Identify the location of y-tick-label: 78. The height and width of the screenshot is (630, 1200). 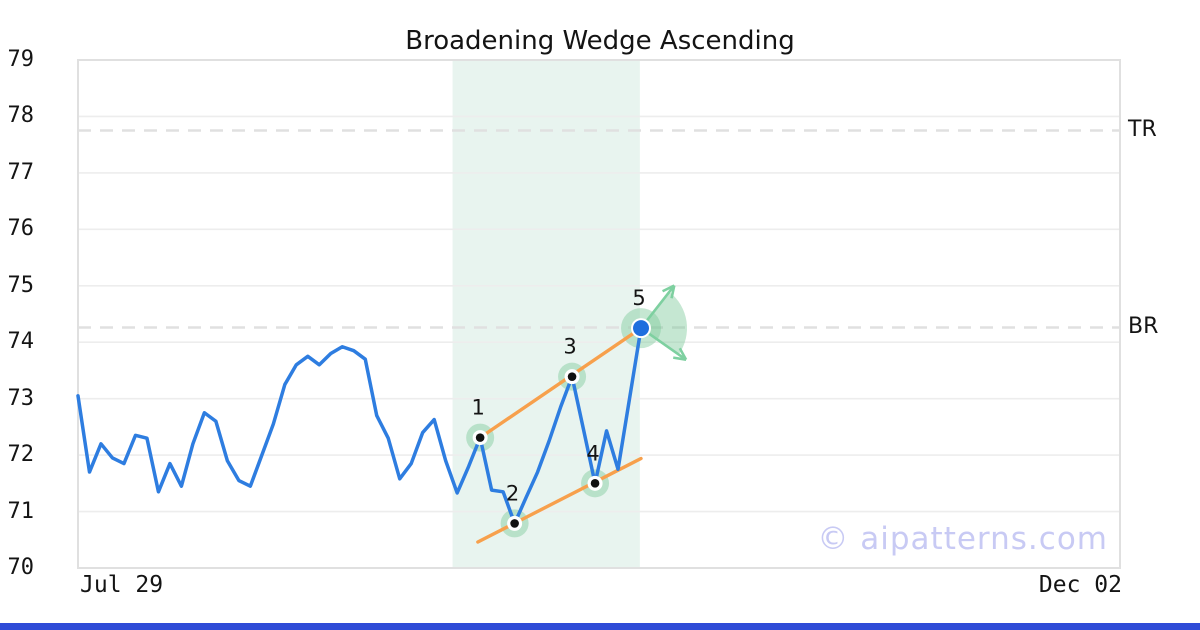
(21, 116).